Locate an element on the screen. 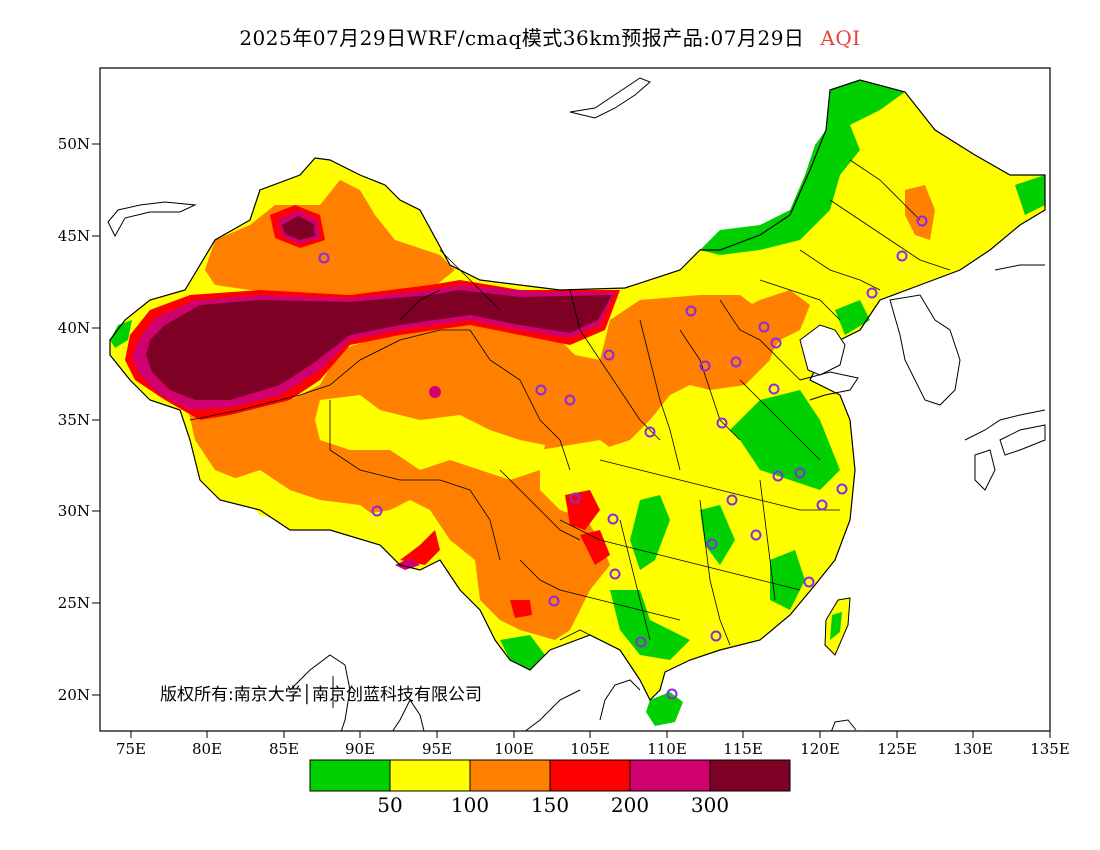 The width and height of the screenshot is (1100, 850). russia-coast is located at coordinates (1019, 267).